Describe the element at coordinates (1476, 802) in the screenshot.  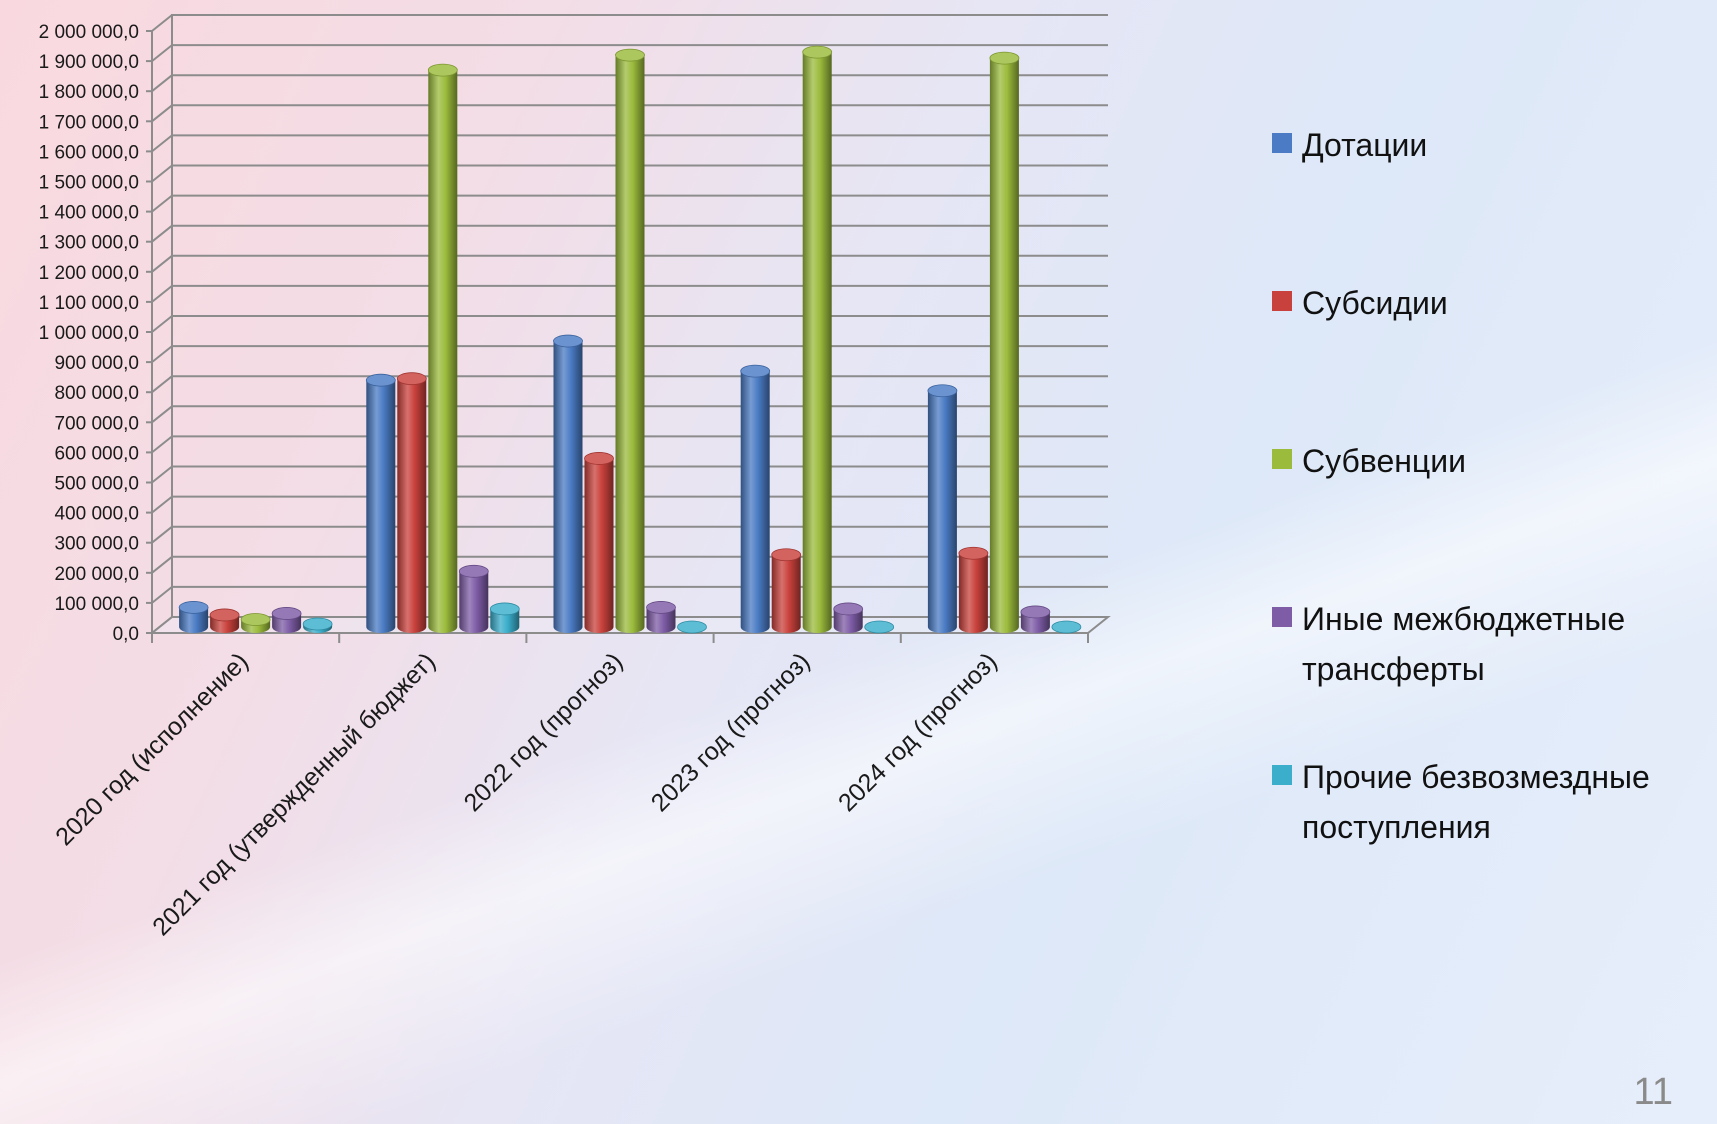
I see `legend-label: Прочие безвозмездные поступления` at that location.